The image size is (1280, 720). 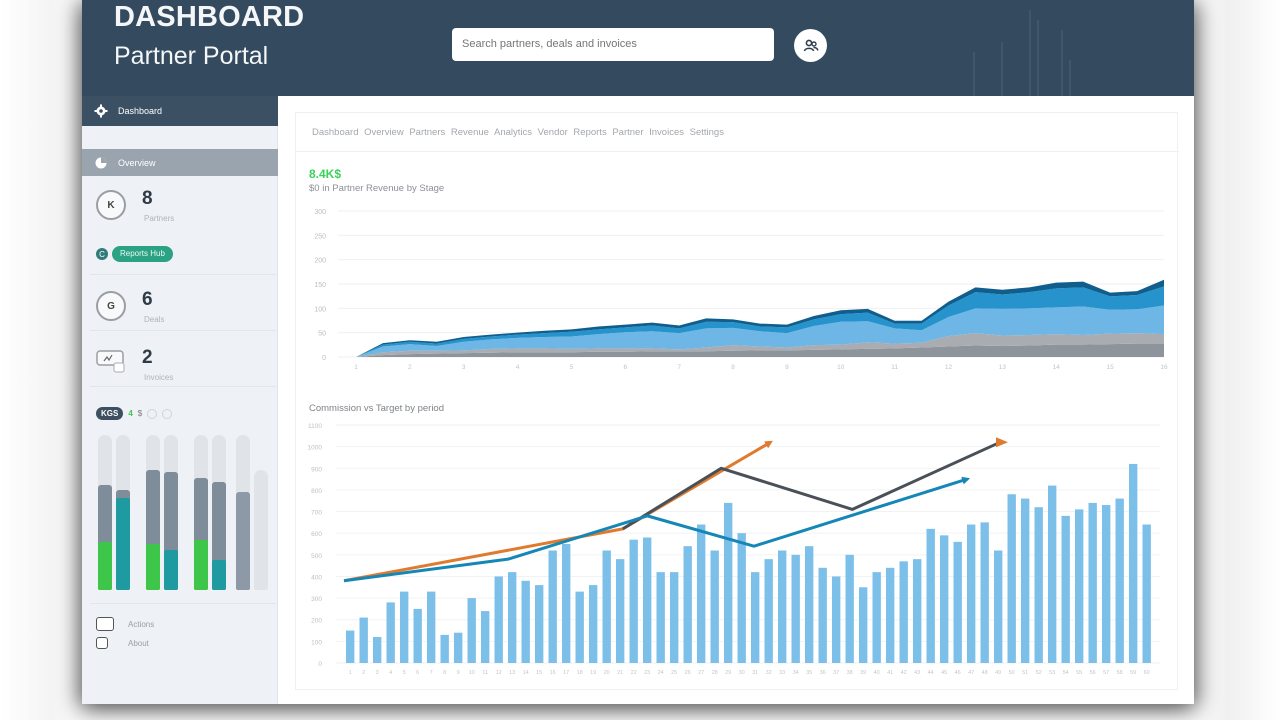 I want to click on stat-deals: G 6 Deals, so click(x=182, y=314).